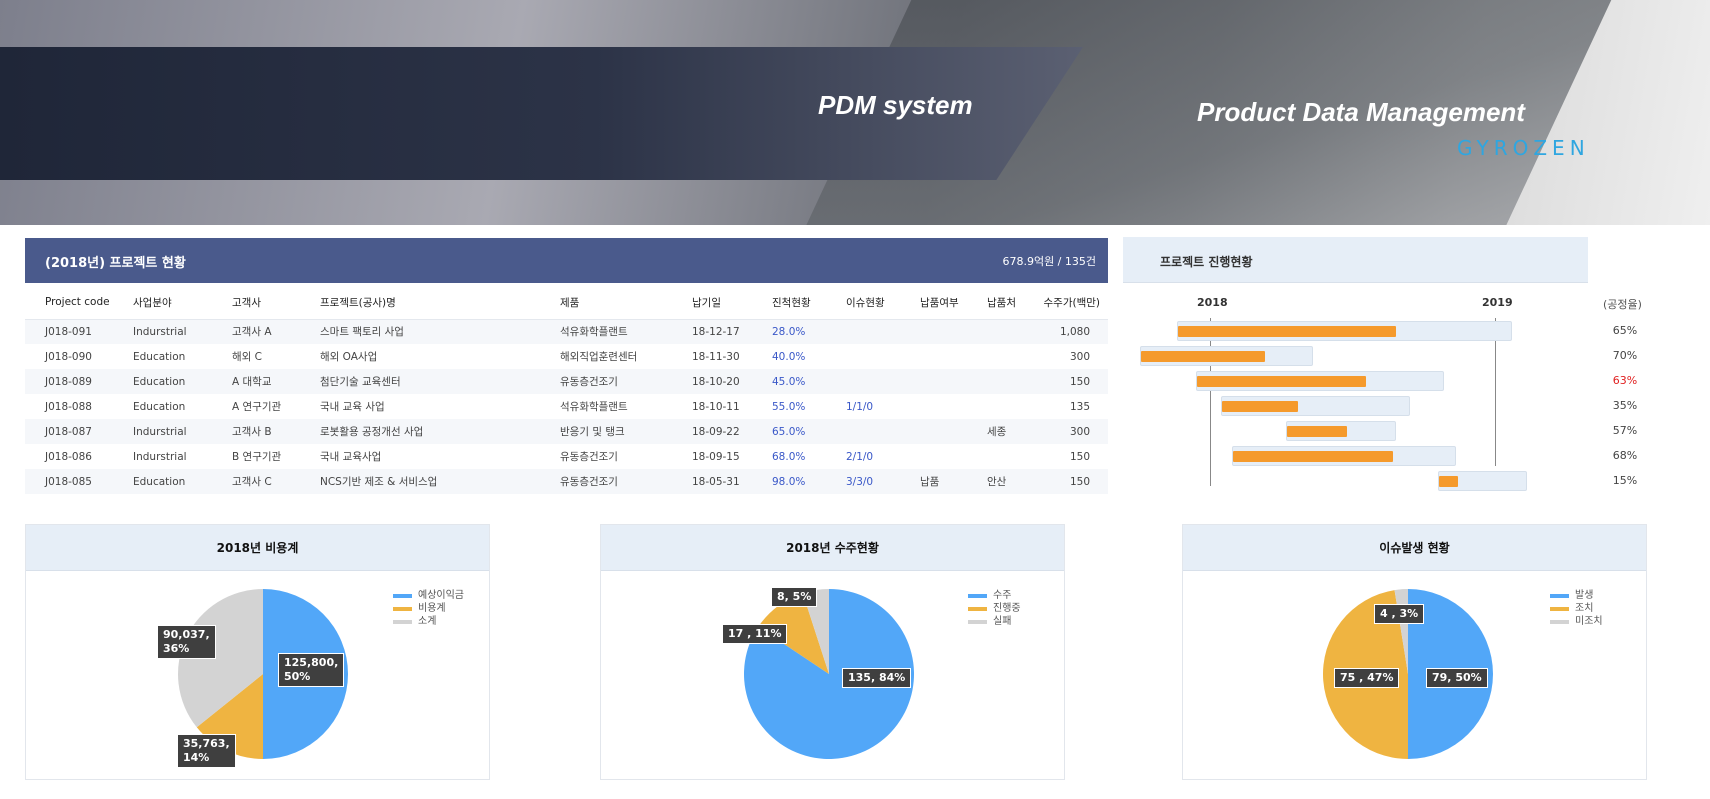 The height and width of the screenshot is (799, 1710). I want to click on legend-label: 발생, so click(1584, 595).